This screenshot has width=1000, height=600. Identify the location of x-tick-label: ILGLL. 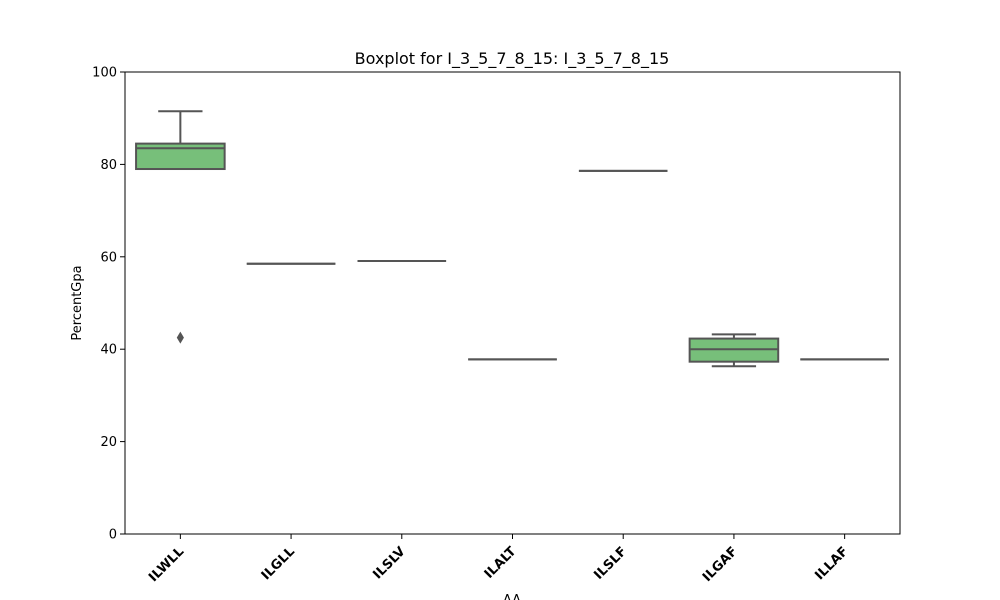
(278, 563).